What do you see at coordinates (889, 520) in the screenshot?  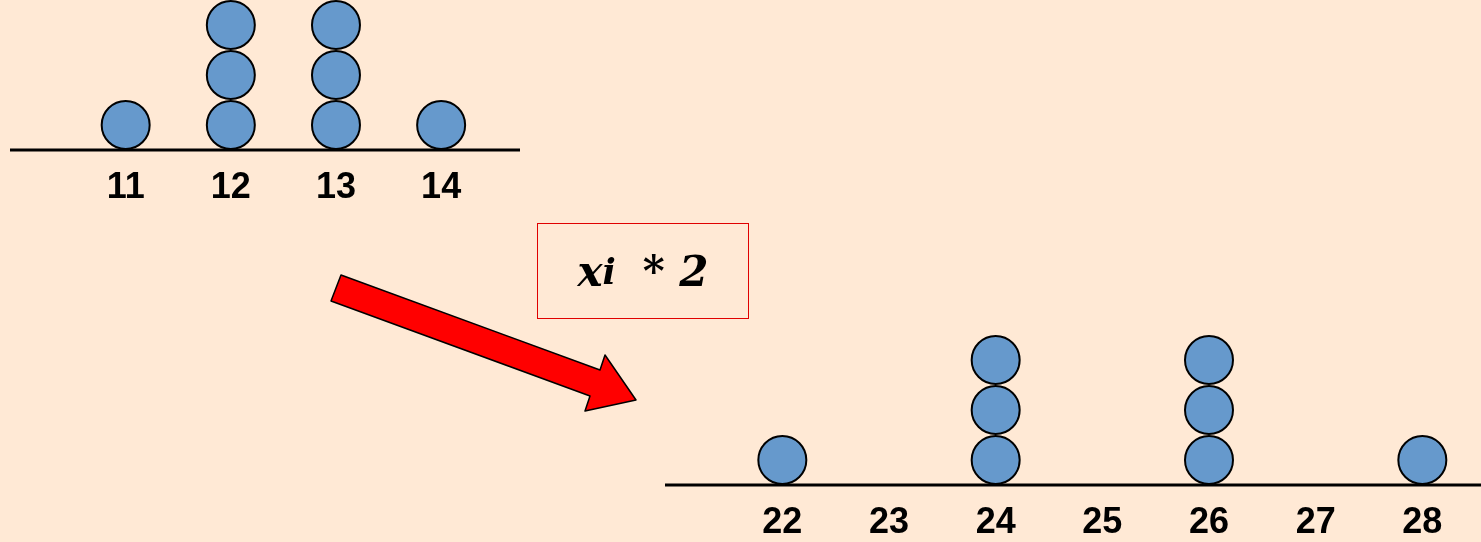 I see `x-tick-label: 23` at bounding box center [889, 520].